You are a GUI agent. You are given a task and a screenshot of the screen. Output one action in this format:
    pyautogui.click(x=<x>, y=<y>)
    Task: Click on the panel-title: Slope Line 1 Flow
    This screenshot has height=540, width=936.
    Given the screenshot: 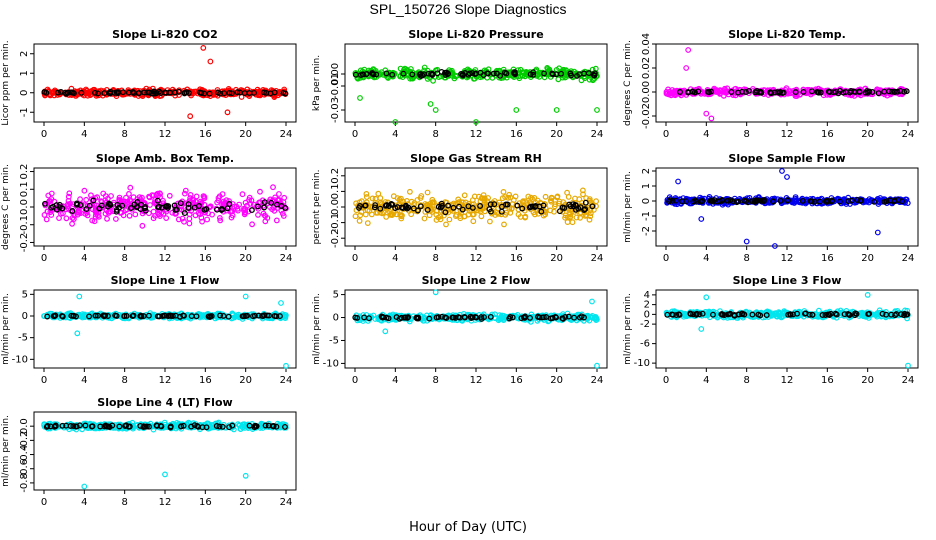 What is the action you would take?
    pyautogui.click(x=165, y=280)
    